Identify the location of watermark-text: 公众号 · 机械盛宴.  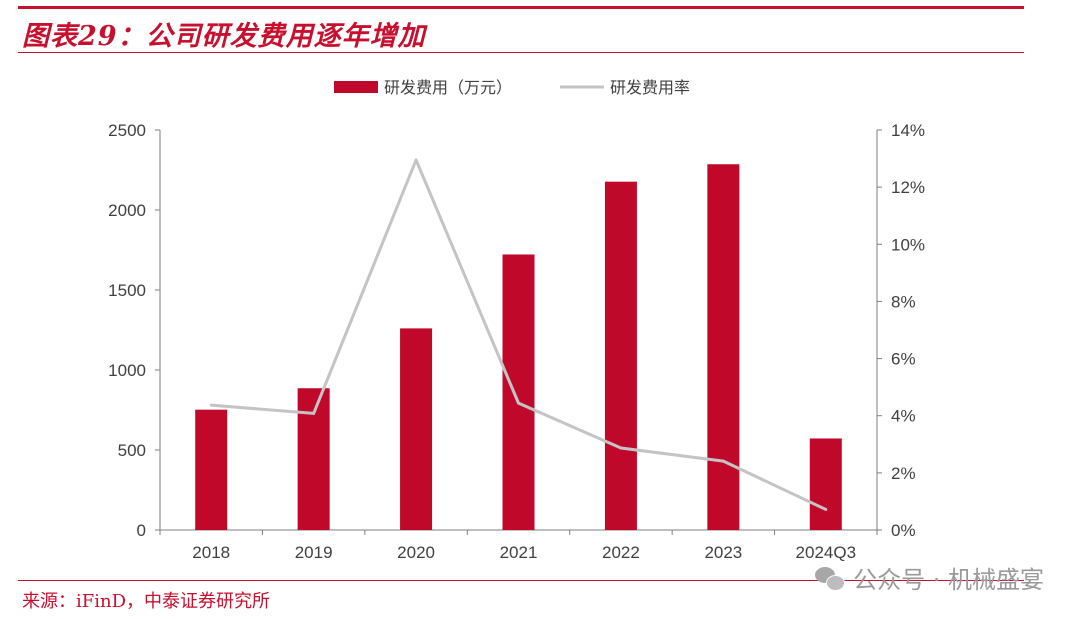
(948, 580).